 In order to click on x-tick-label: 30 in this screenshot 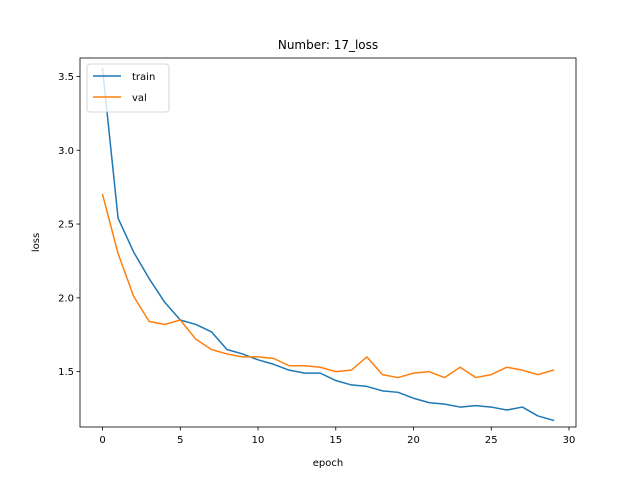, I will do `click(569, 440)`.